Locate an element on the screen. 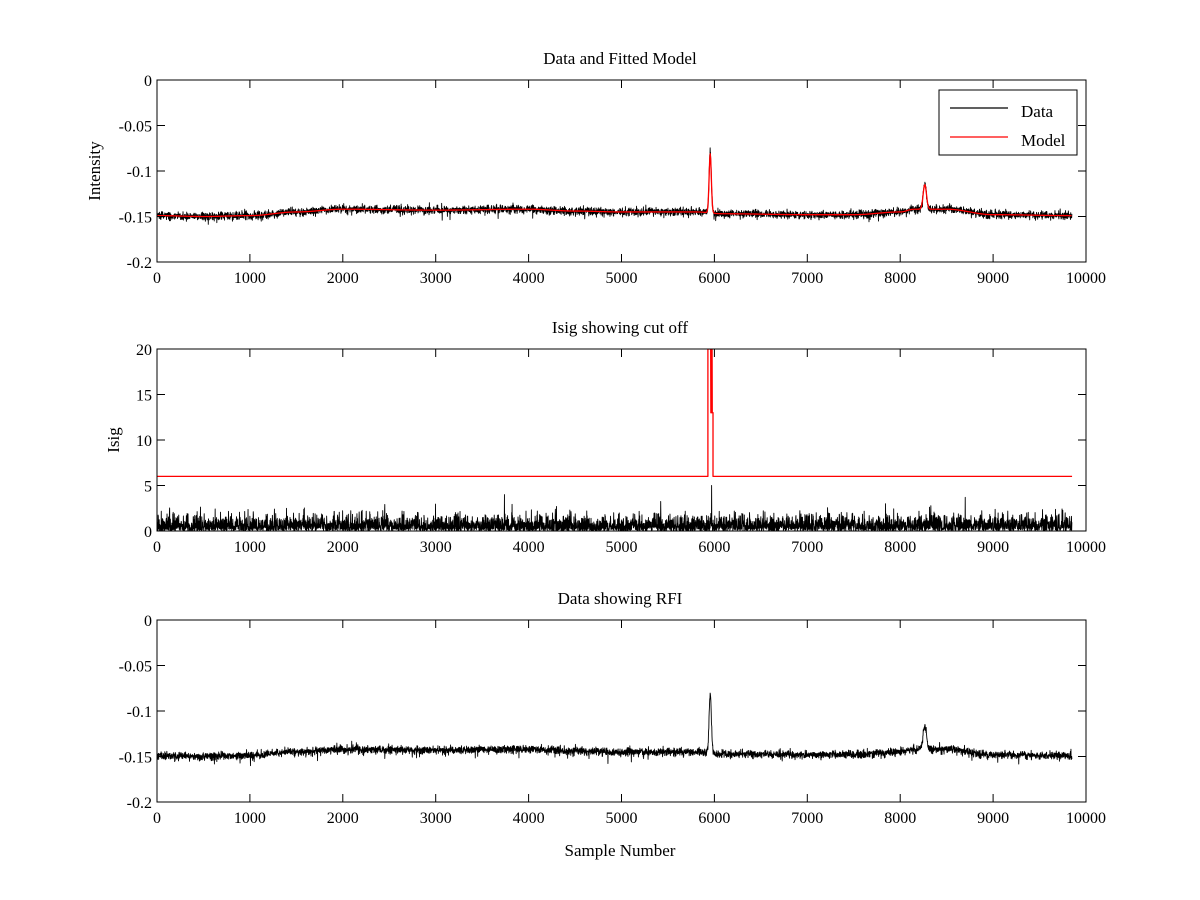  panel-title: Data and Fitted Model is located at coordinates (620, 58).